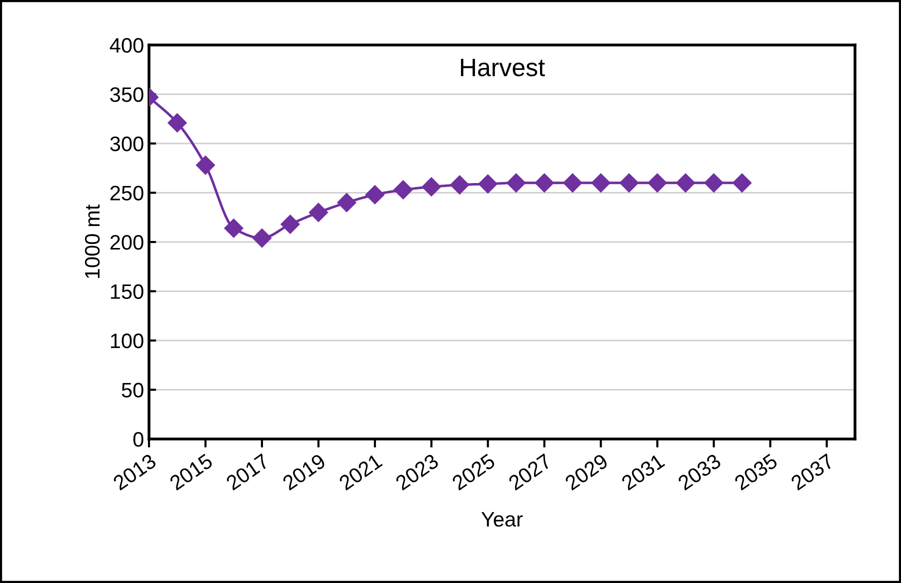 The image size is (901, 583). I want to click on y-tick-label: 350, so click(127, 94).